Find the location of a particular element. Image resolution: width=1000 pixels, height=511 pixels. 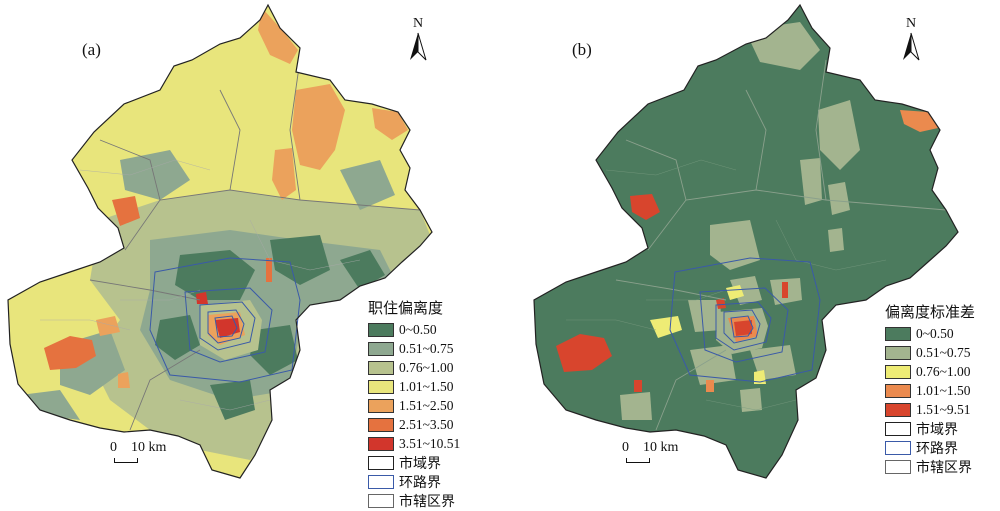

legend-title: 偏离度标准差 is located at coordinates (930, 312).